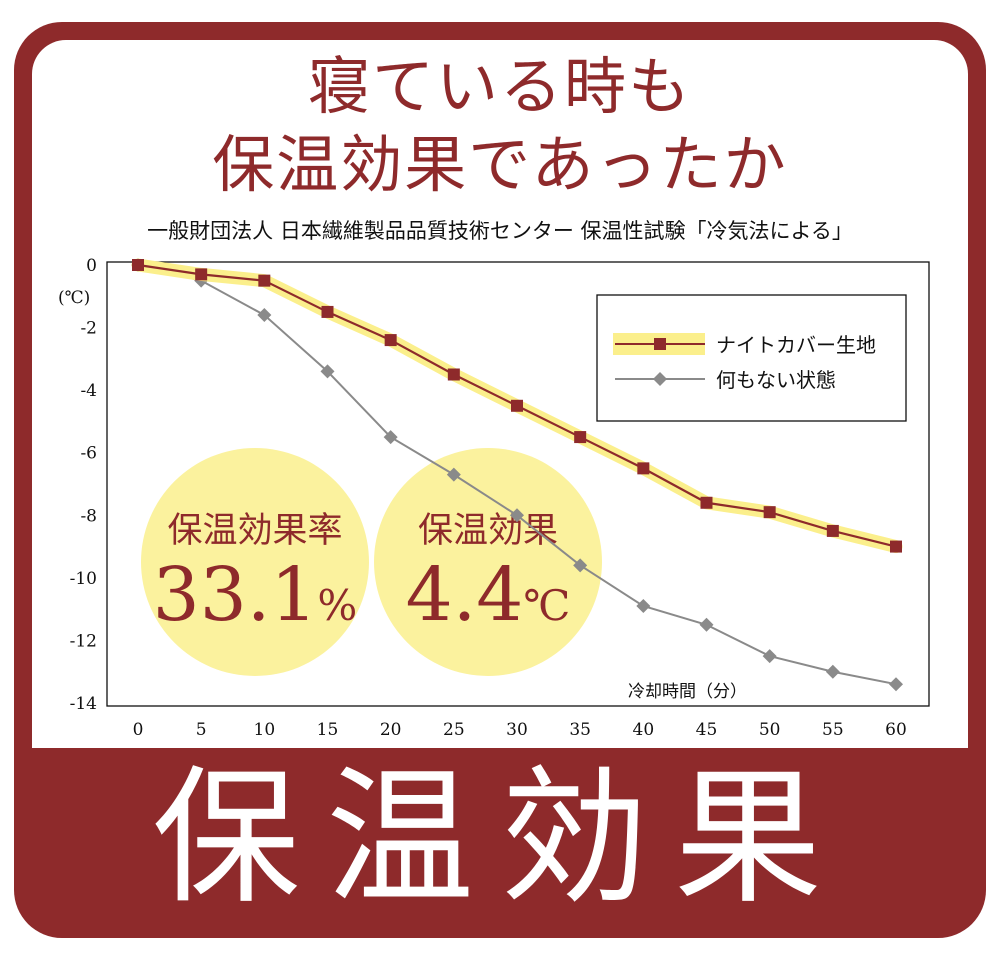 This screenshot has height=955, width=1000. What do you see at coordinates (500, 838) in the screenshot?
I see `footer-title: 保温効果` at bounding box center [500, 838].